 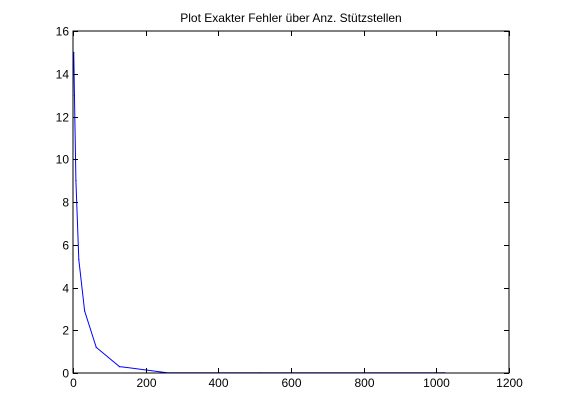 I want to click on y-tick-label: 14, so click(x=63, y=75).